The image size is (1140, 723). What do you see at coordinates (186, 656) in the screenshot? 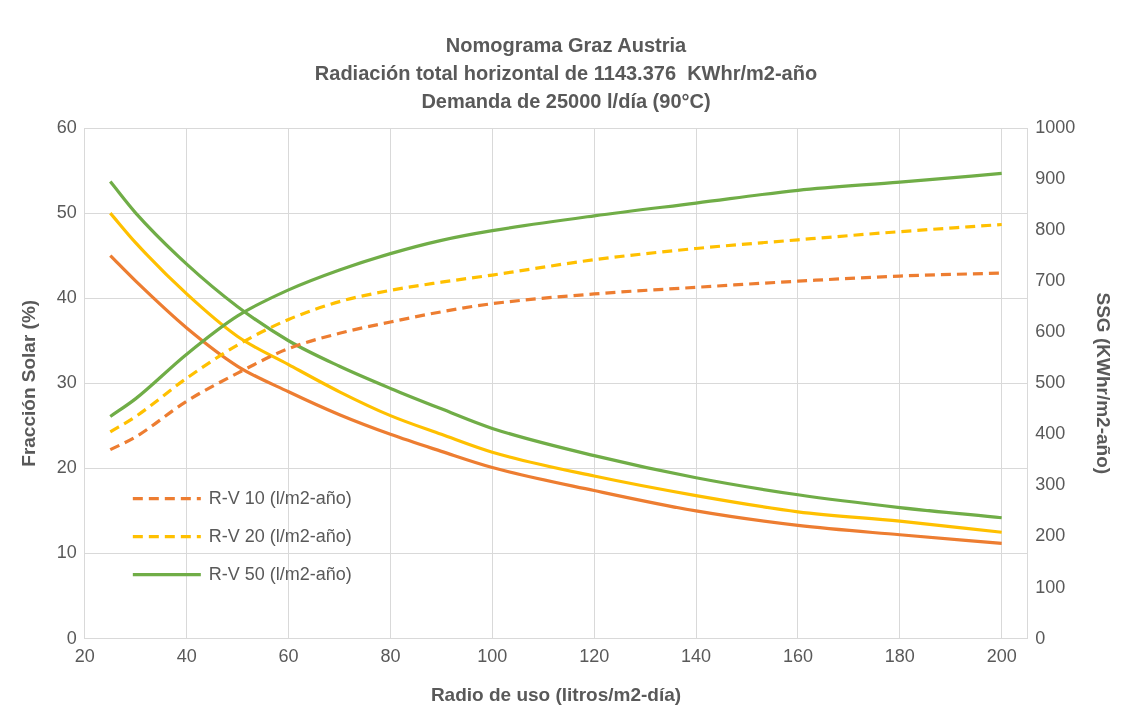
I see `x-tick-label: 40` at bounding box center [186, 656].